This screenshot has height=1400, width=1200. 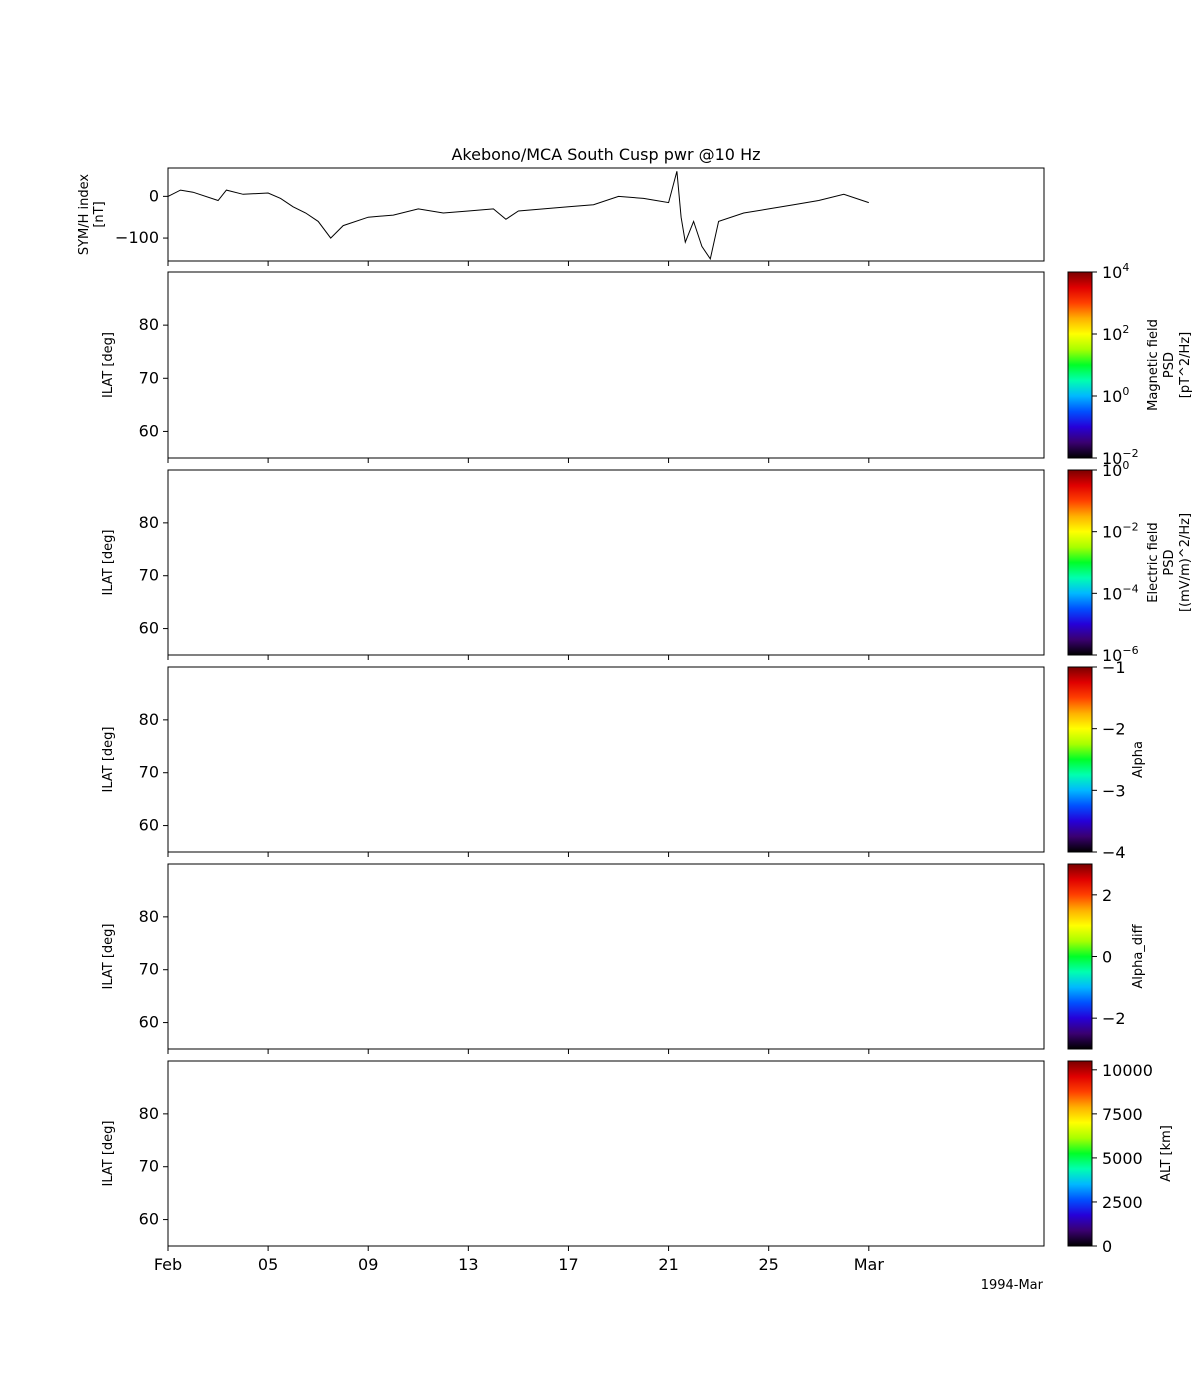 I want to click on panel-symh: 0 −100 SYM/H index [nT], so click(x=561, y=216).